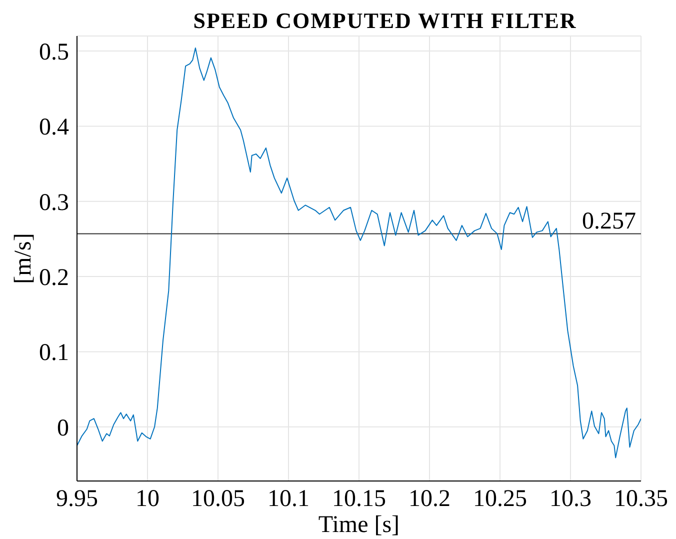 The width and height of the screenshot is (676, 539). I want to click on y-axis-title: [m/s], so click(23, 258).